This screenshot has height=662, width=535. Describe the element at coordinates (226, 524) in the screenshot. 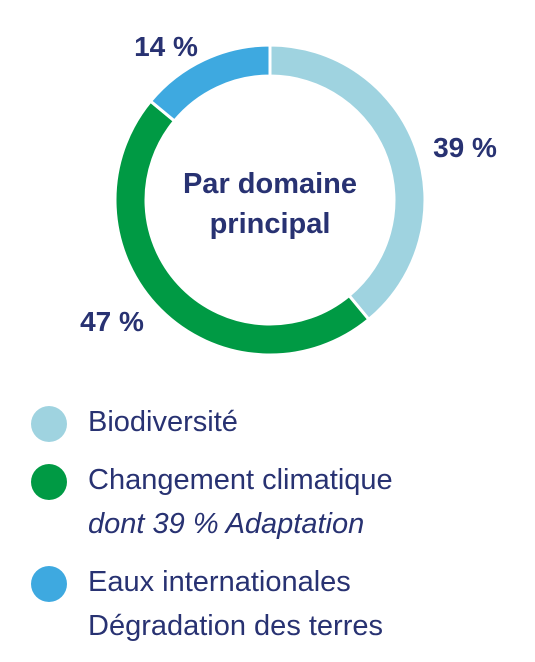

I see `legend-note: dont 39 % Adaptation` at that location.